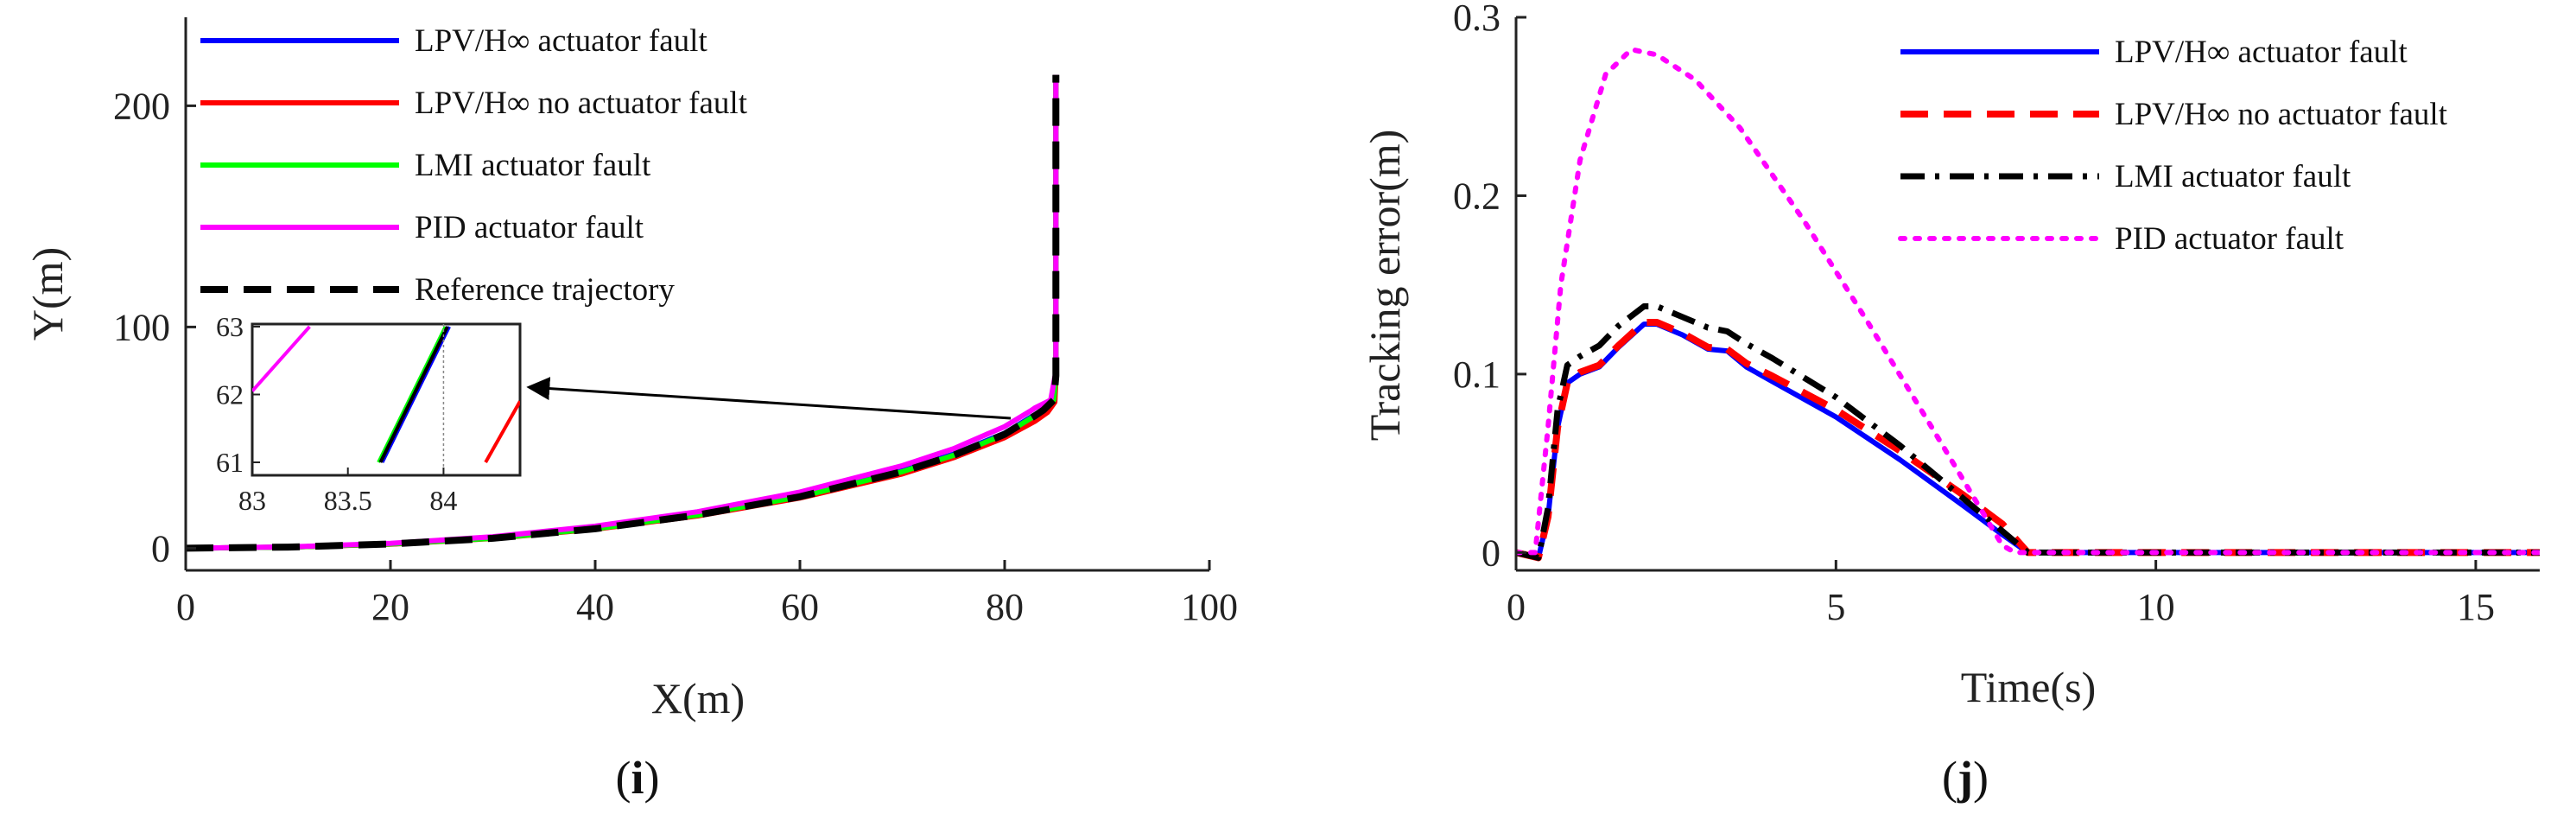 This screenshot has width=2576, height=827. I want to click on inset-y-tick-label: 63, so click(230, 326).